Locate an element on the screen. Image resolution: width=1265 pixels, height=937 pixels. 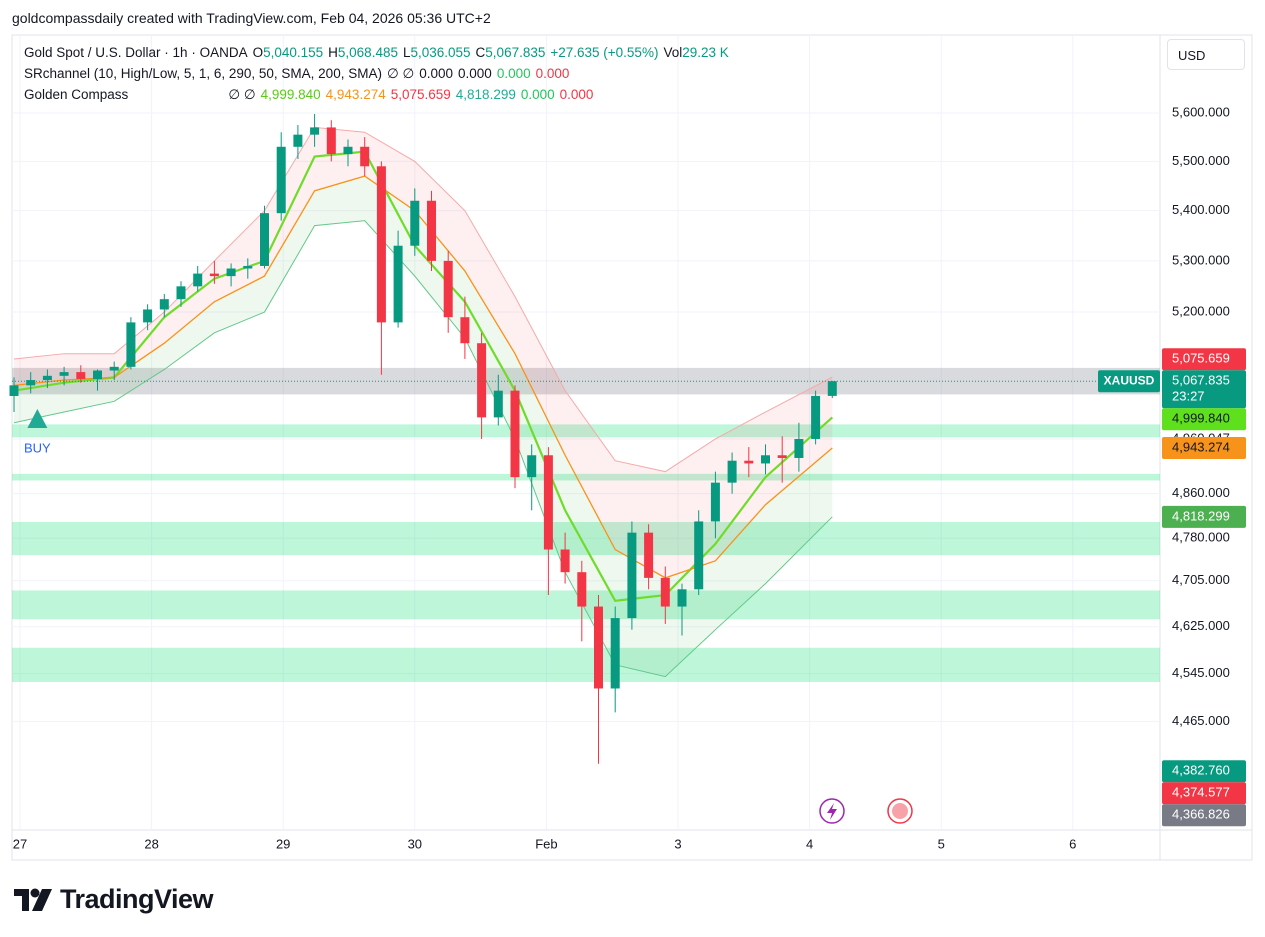
y-tick-label: 4,860.000 is located at coordinates (1201, 492).